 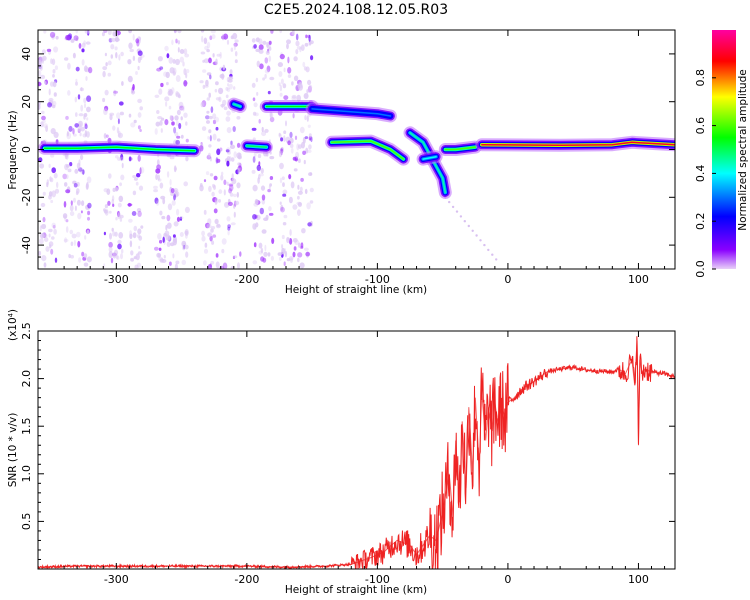 I want to click on snr-y-axis-label: SNR (10 * v/v), so click(x=13, y=450).